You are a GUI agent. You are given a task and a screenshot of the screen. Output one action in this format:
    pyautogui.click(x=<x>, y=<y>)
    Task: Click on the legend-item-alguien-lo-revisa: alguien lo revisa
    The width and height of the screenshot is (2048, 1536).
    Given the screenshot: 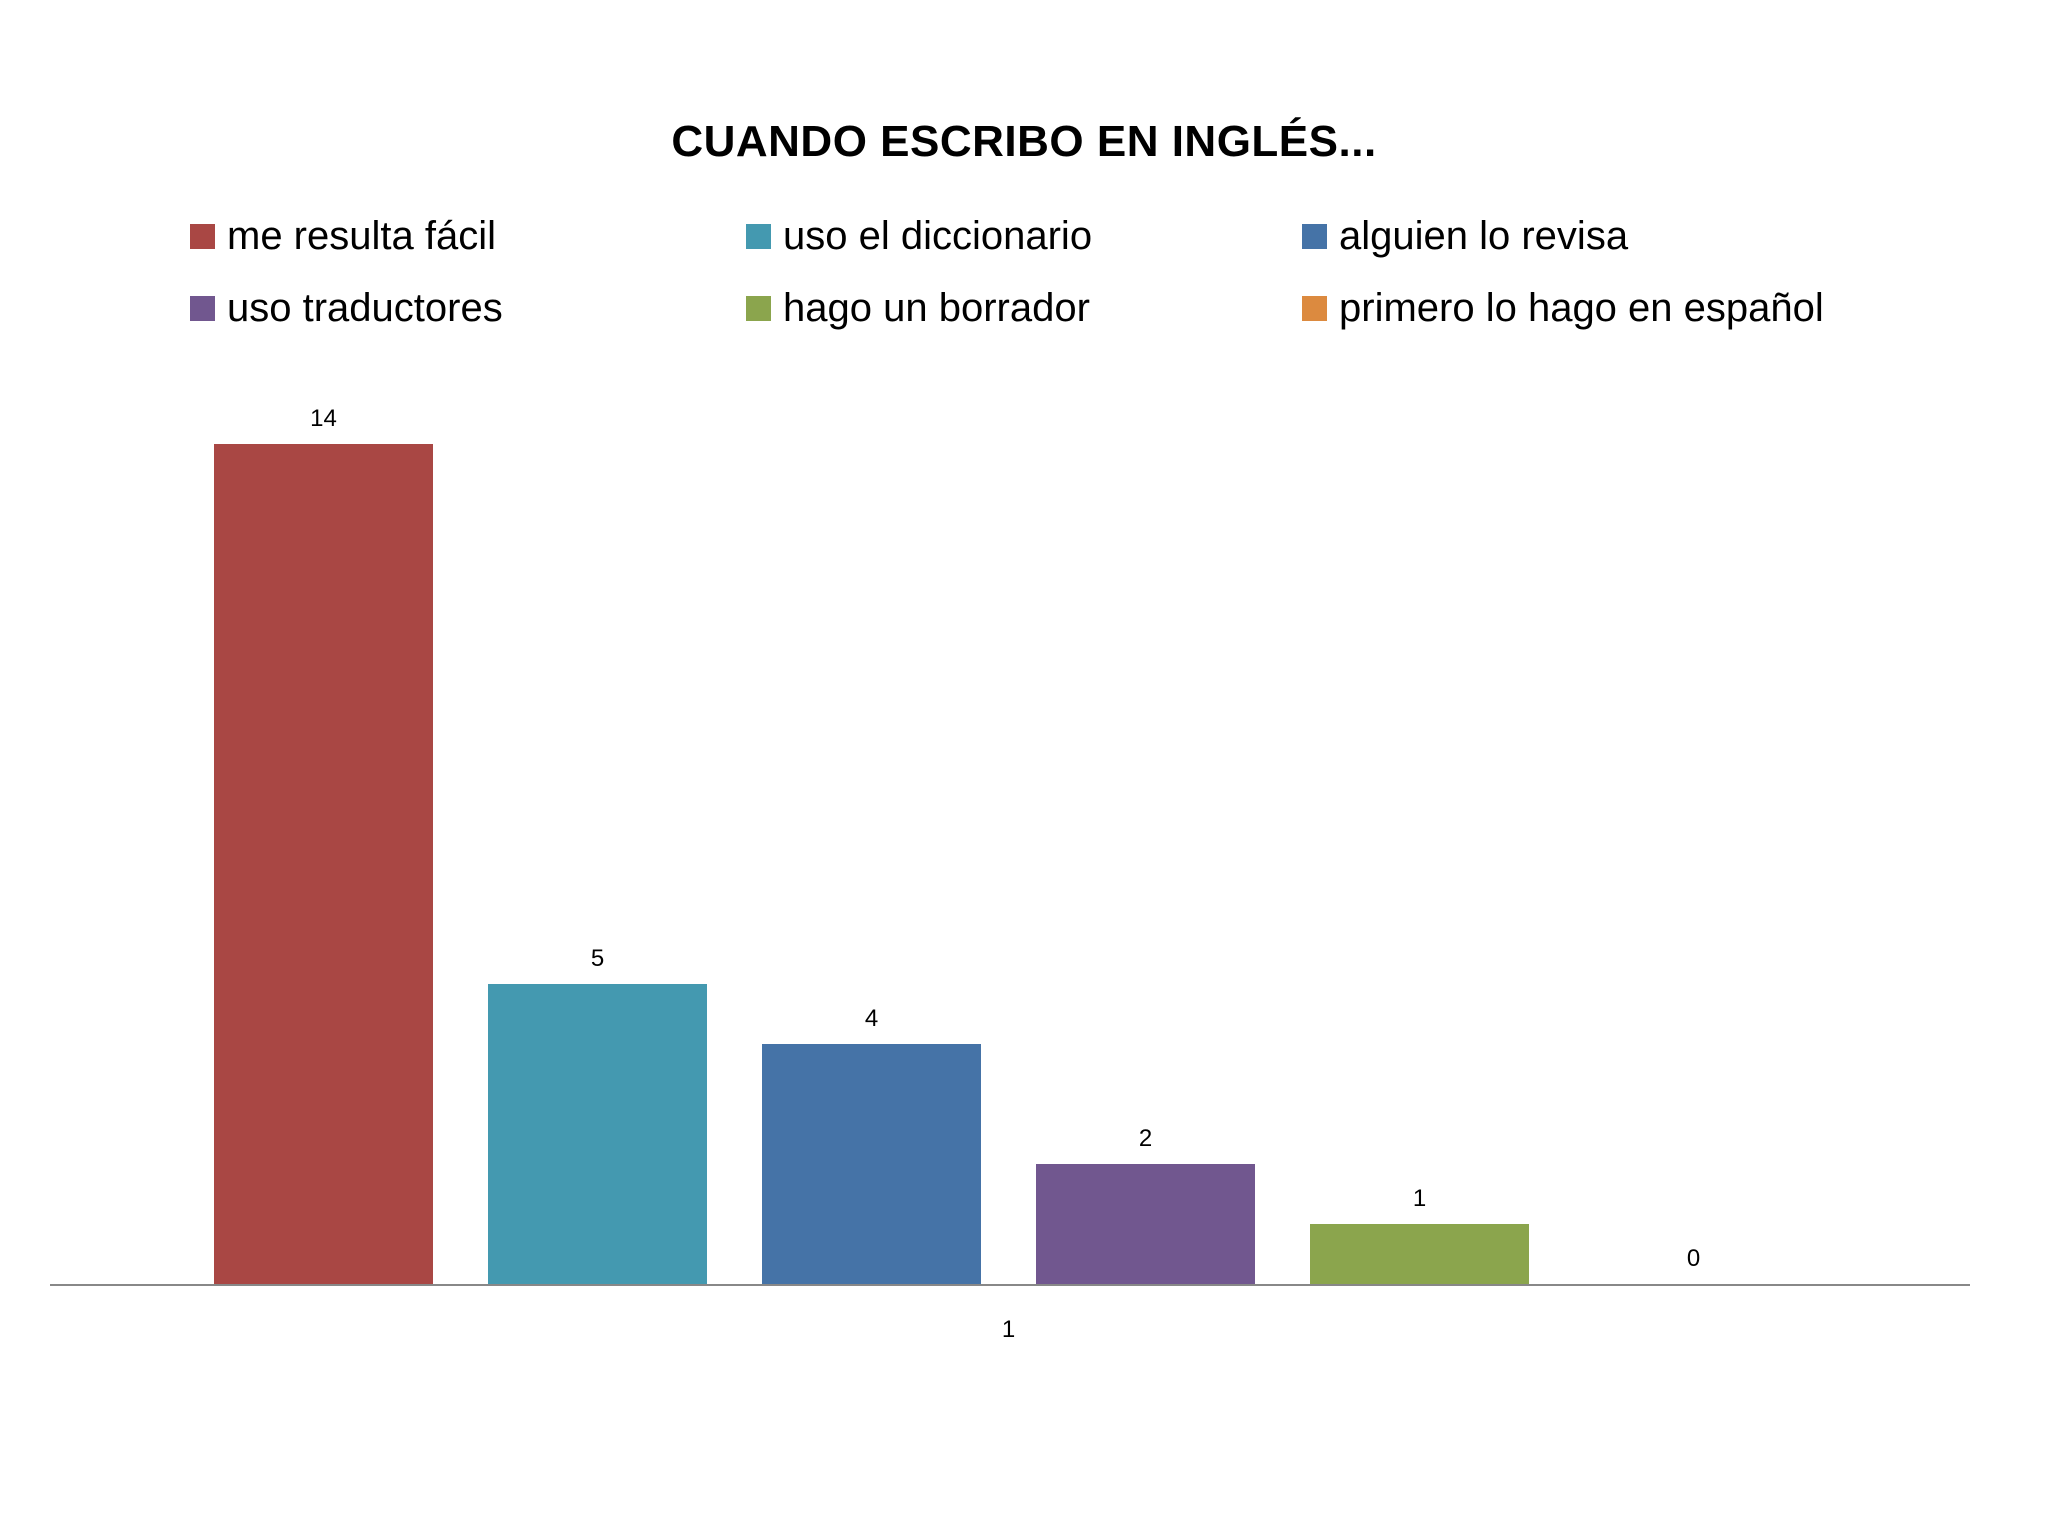 What is the action you would take?
    pyautogui.click(x=1606, y=236)
    